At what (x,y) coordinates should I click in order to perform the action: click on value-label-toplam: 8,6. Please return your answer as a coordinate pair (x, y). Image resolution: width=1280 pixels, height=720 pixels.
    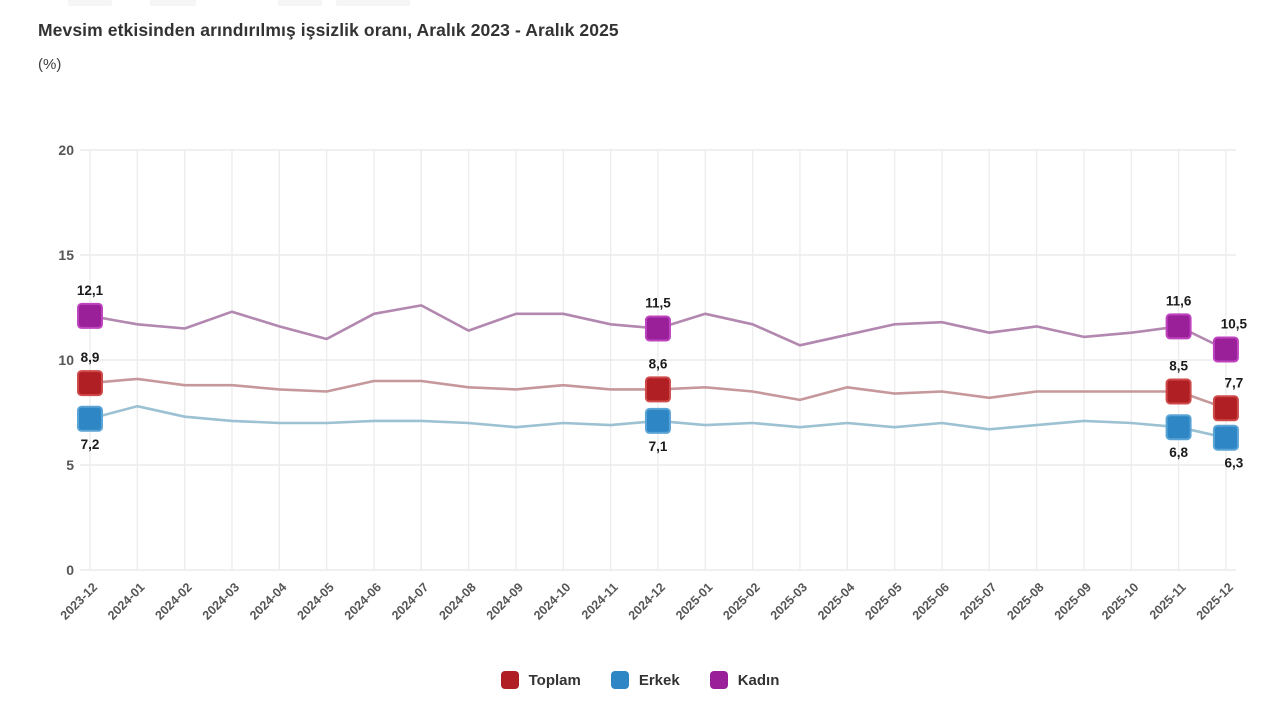
    Looking at the image, I should click on (658, 363).